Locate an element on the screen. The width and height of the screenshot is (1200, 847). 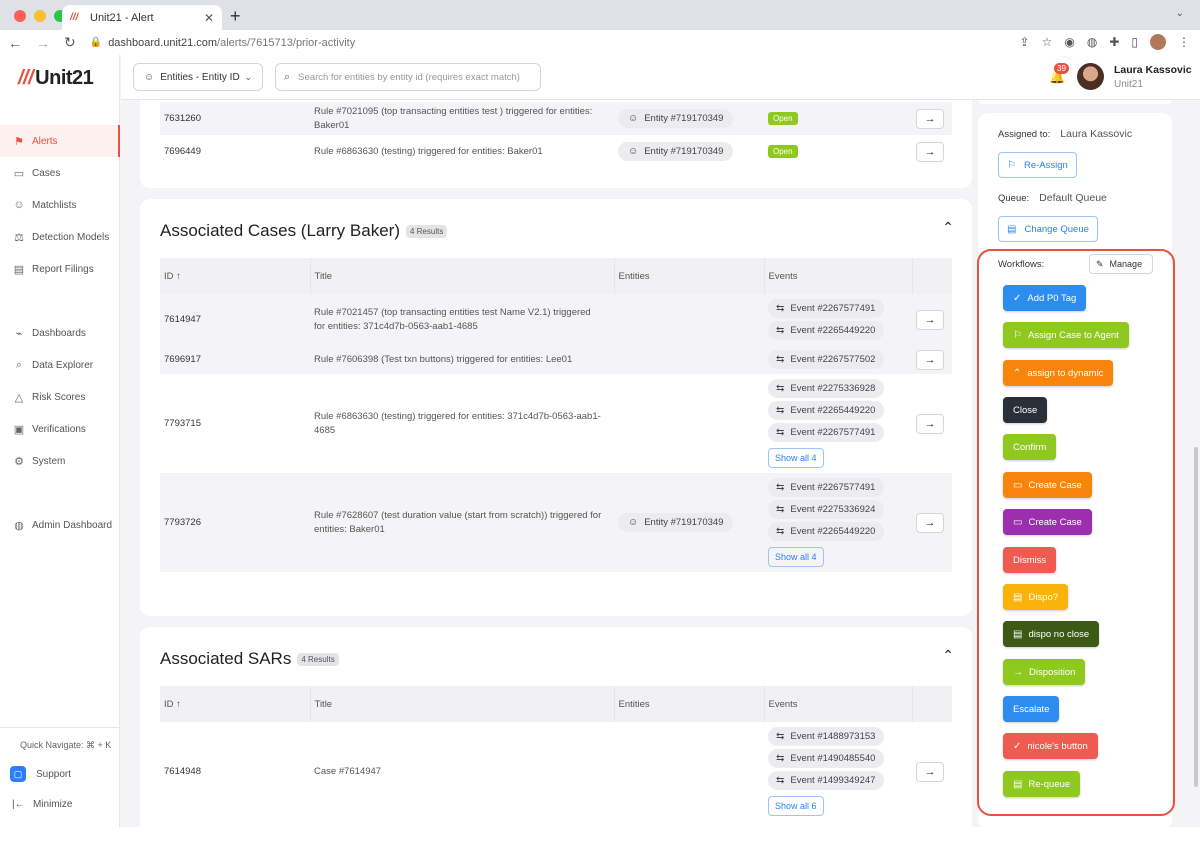
sidebar-toggle-icon: ▯ is located at coordinates (1134, 42).